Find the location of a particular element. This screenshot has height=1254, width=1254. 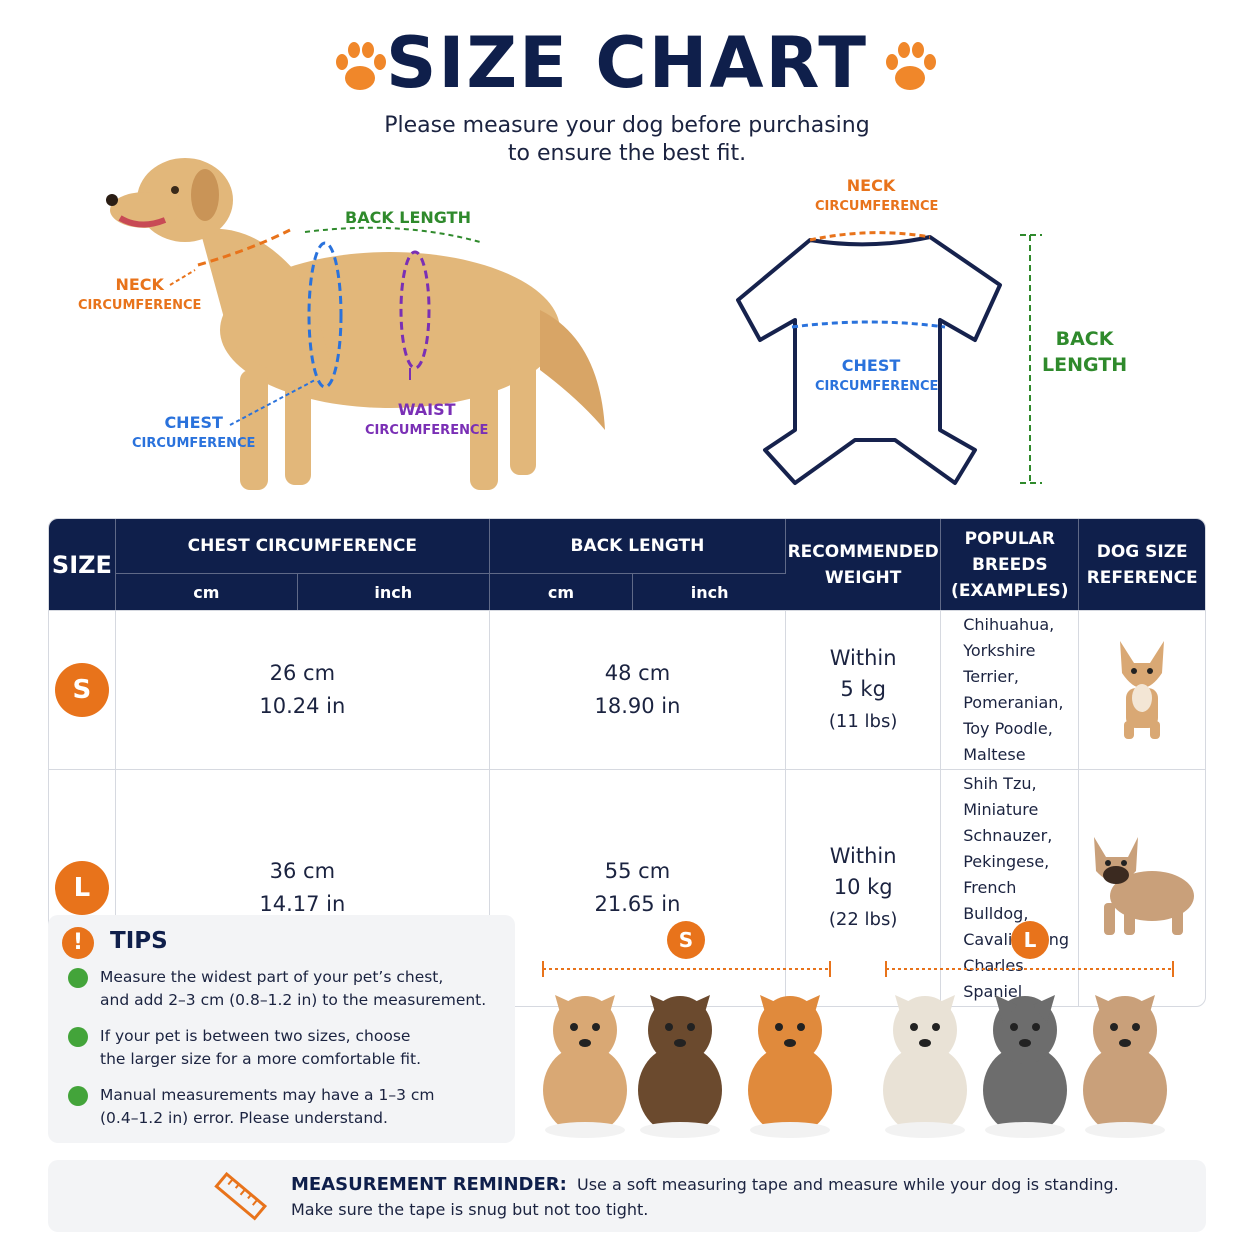

header-cell: POPULAR BREEDS (EXAMPLES) is located at coordinates (1010, 564).